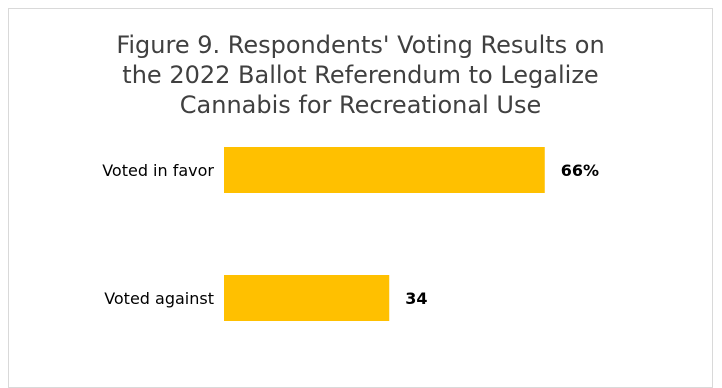 Image resolution: width=722 pixels, height=388 pixels. What do you see at coordinates (159, 298) in the screenshot?
I see `category-label-1: Voted against` at bounding box center [159, 298].